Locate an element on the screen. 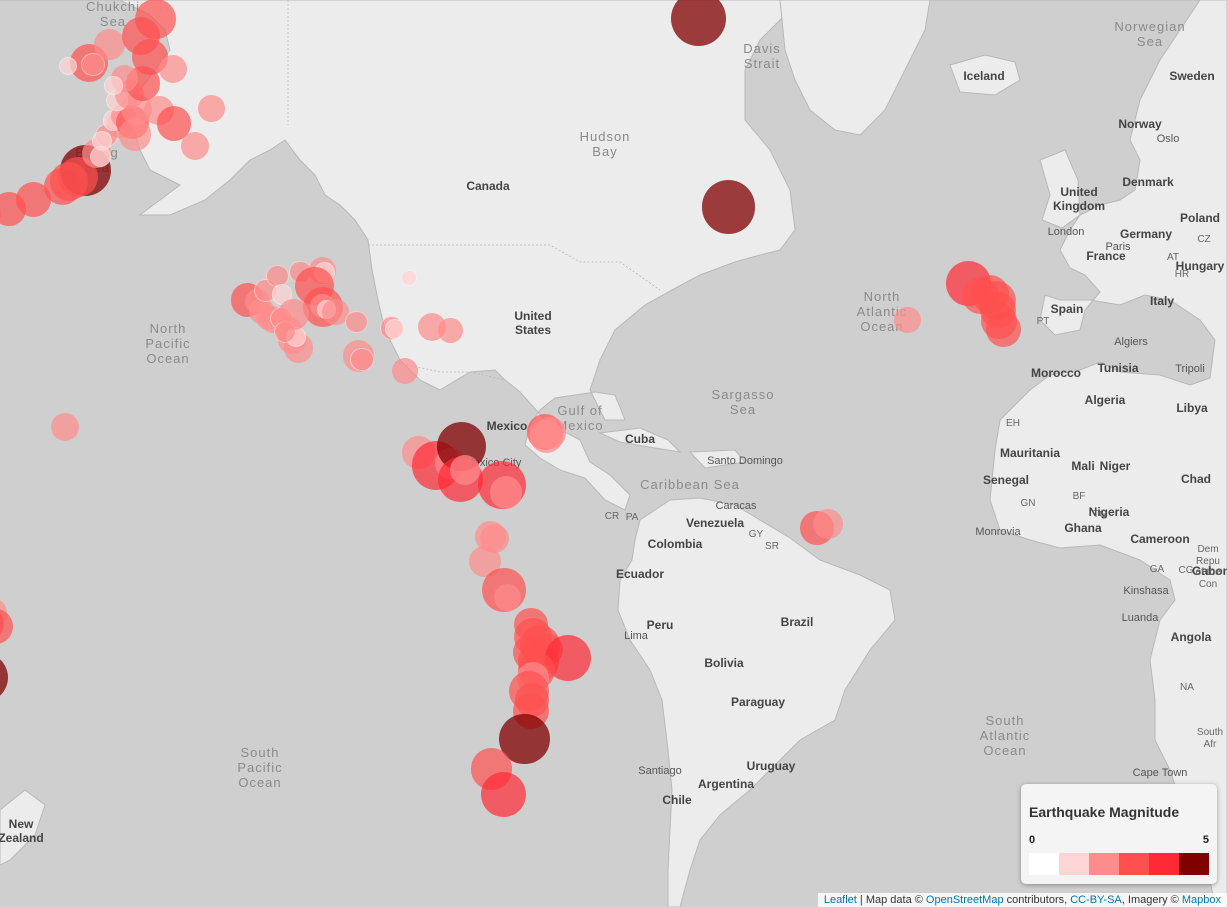 This screenshot has width=1227, height=907. city-label-paris: Paris is located at coordinates (1118, 247).